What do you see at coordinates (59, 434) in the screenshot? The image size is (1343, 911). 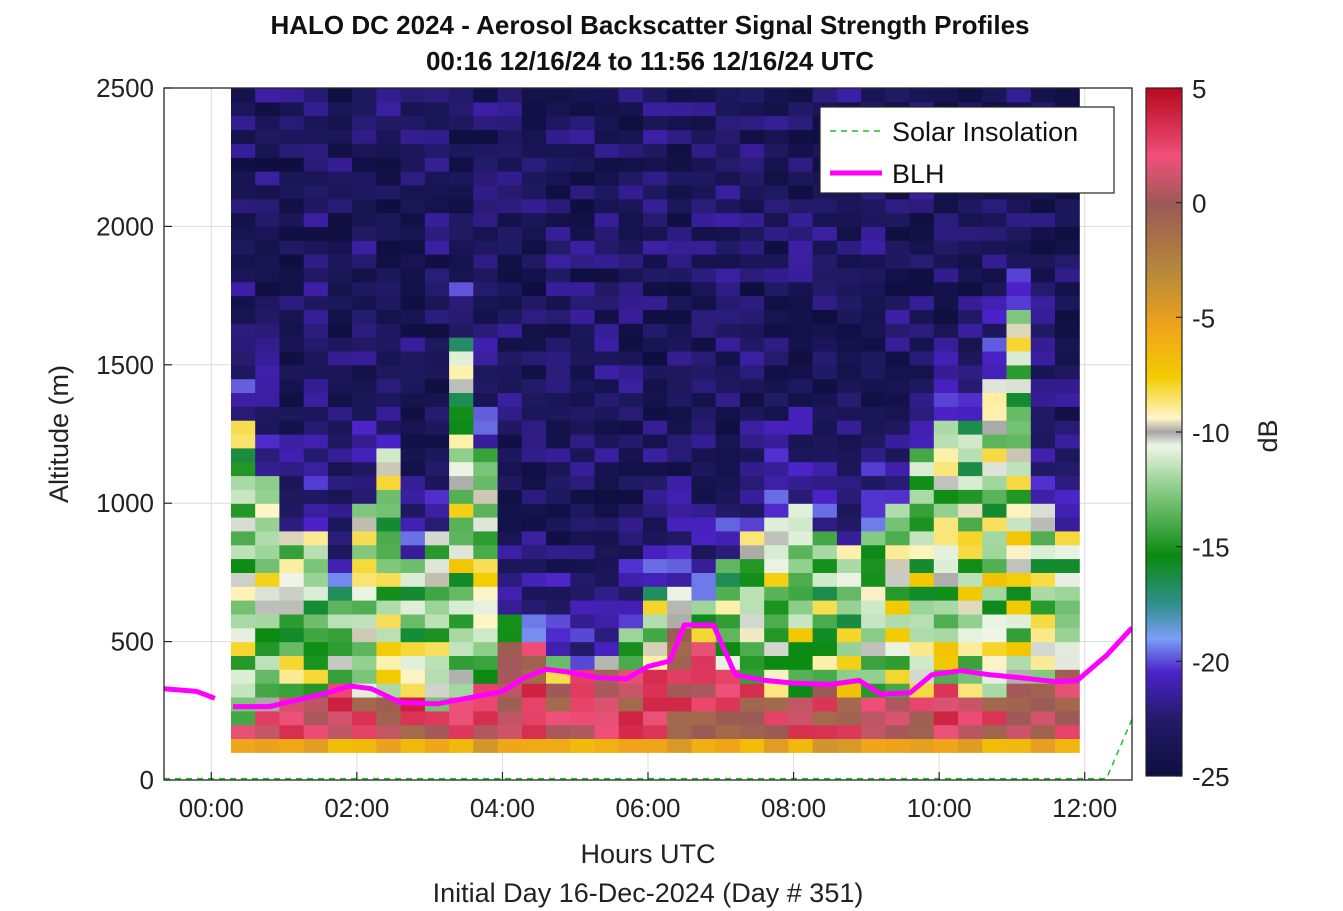 I see `y-axis-label: Altitude (m)` at bounding box center [59, 434].